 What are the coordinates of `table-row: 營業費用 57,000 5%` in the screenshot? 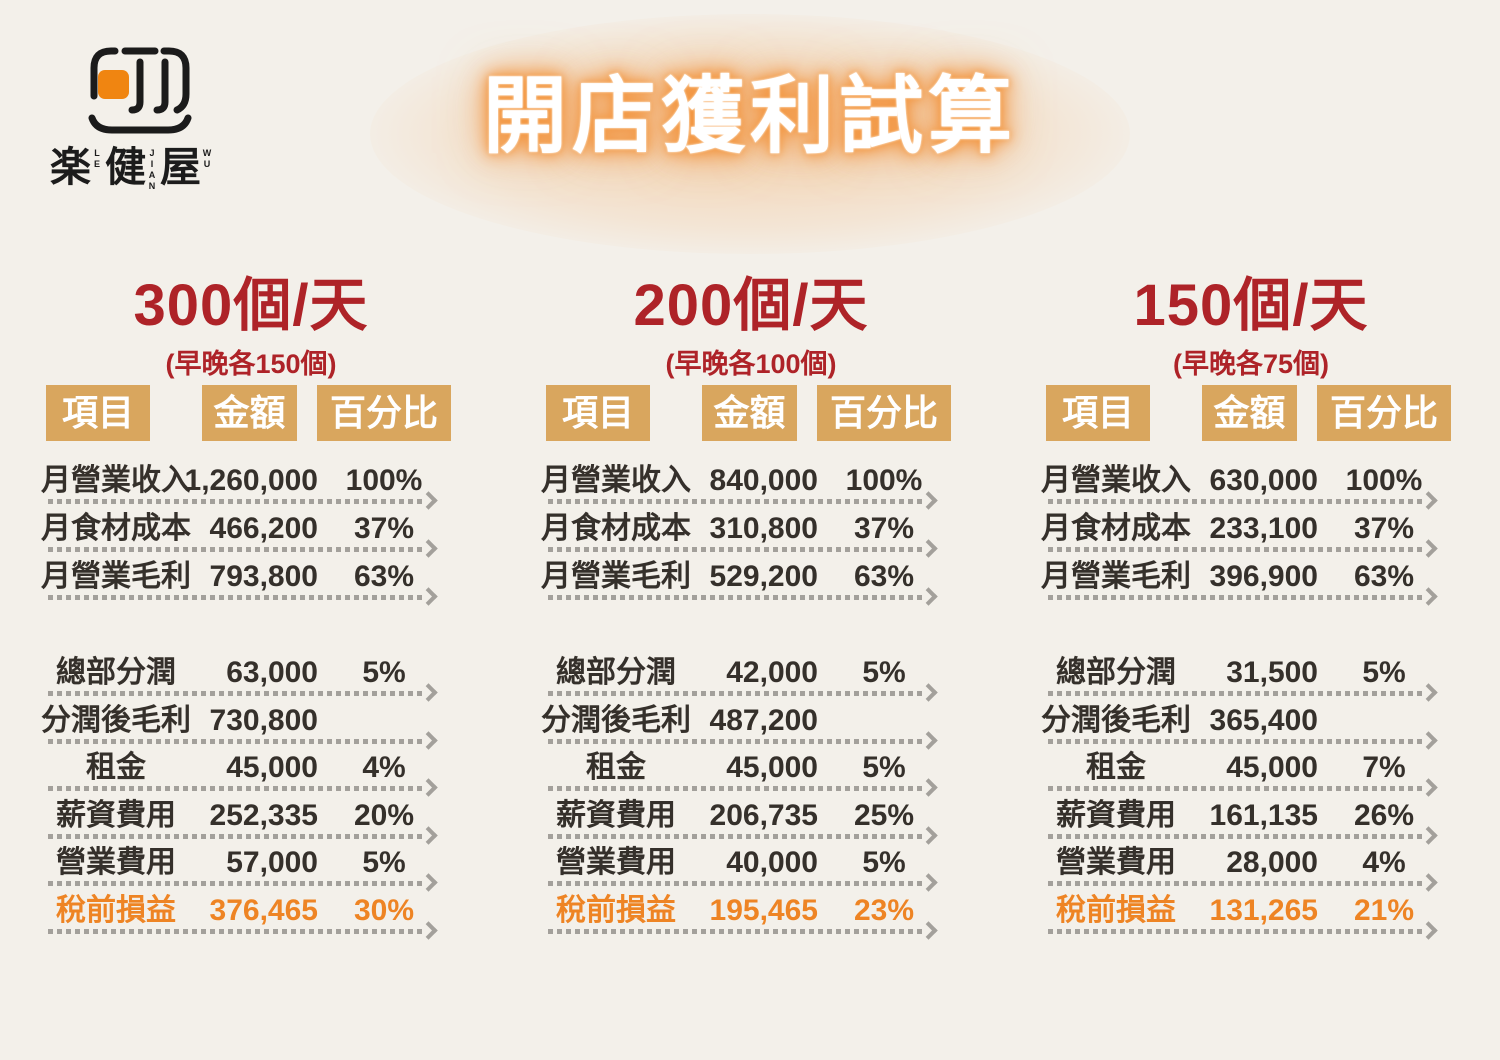 It's located at (251, 868).